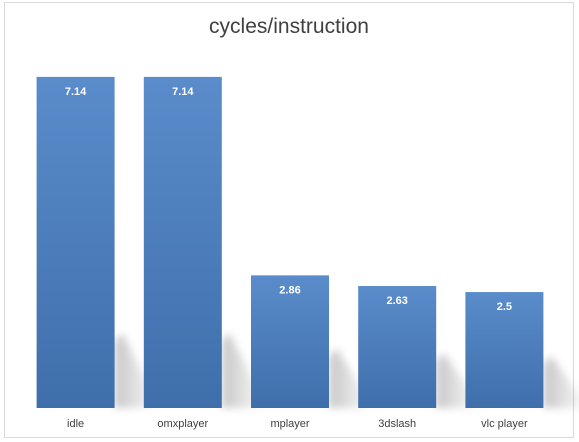 This screenshot has height=442, width=579. Describe the element at coordinates (289, 290) in the screenshot. I see `data-label: 2.86` at that location.